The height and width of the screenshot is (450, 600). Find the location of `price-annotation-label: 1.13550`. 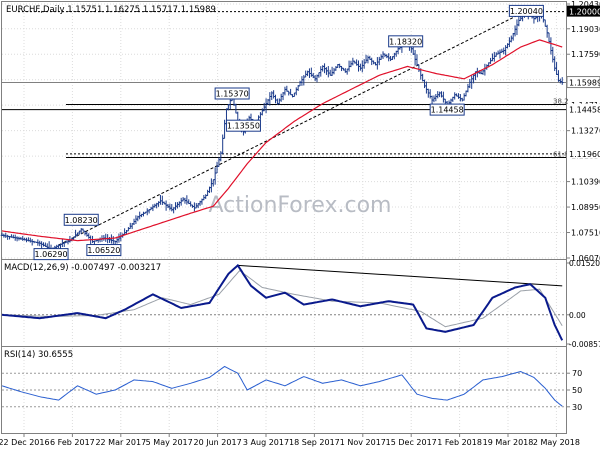

price-annotation-label: 1.13550 is located at coordinates (243, 126).